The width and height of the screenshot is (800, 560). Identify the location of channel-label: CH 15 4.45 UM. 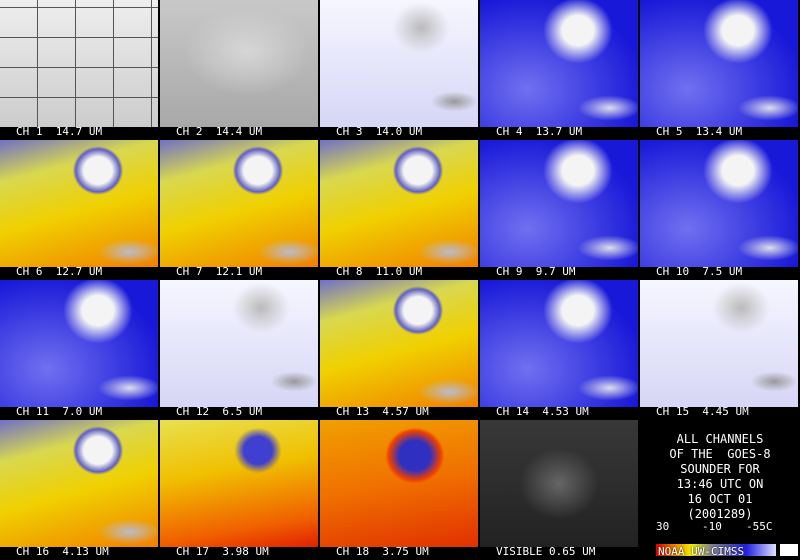
(702, 411).